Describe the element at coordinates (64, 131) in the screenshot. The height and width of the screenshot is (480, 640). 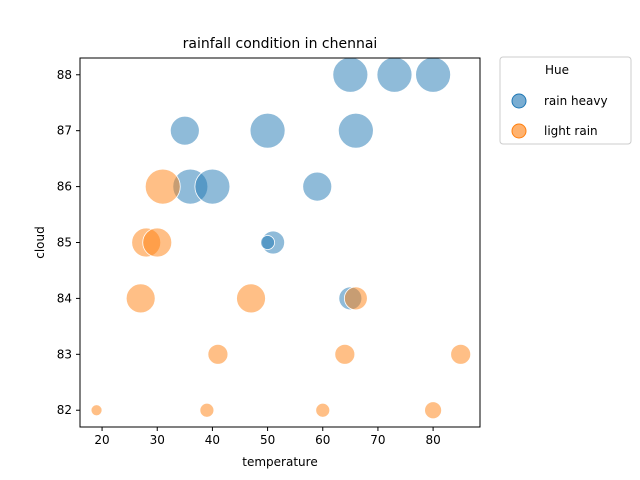
I see `y-tick-label-5: 87` at that location.